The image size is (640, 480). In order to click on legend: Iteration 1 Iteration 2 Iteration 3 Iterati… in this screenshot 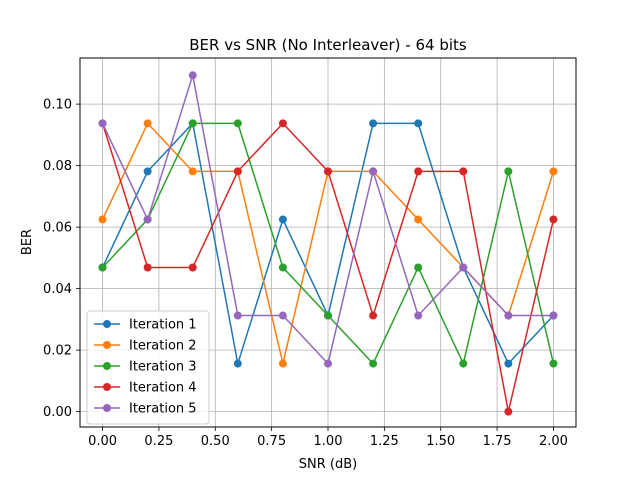, I will do `click(148, 367)`.